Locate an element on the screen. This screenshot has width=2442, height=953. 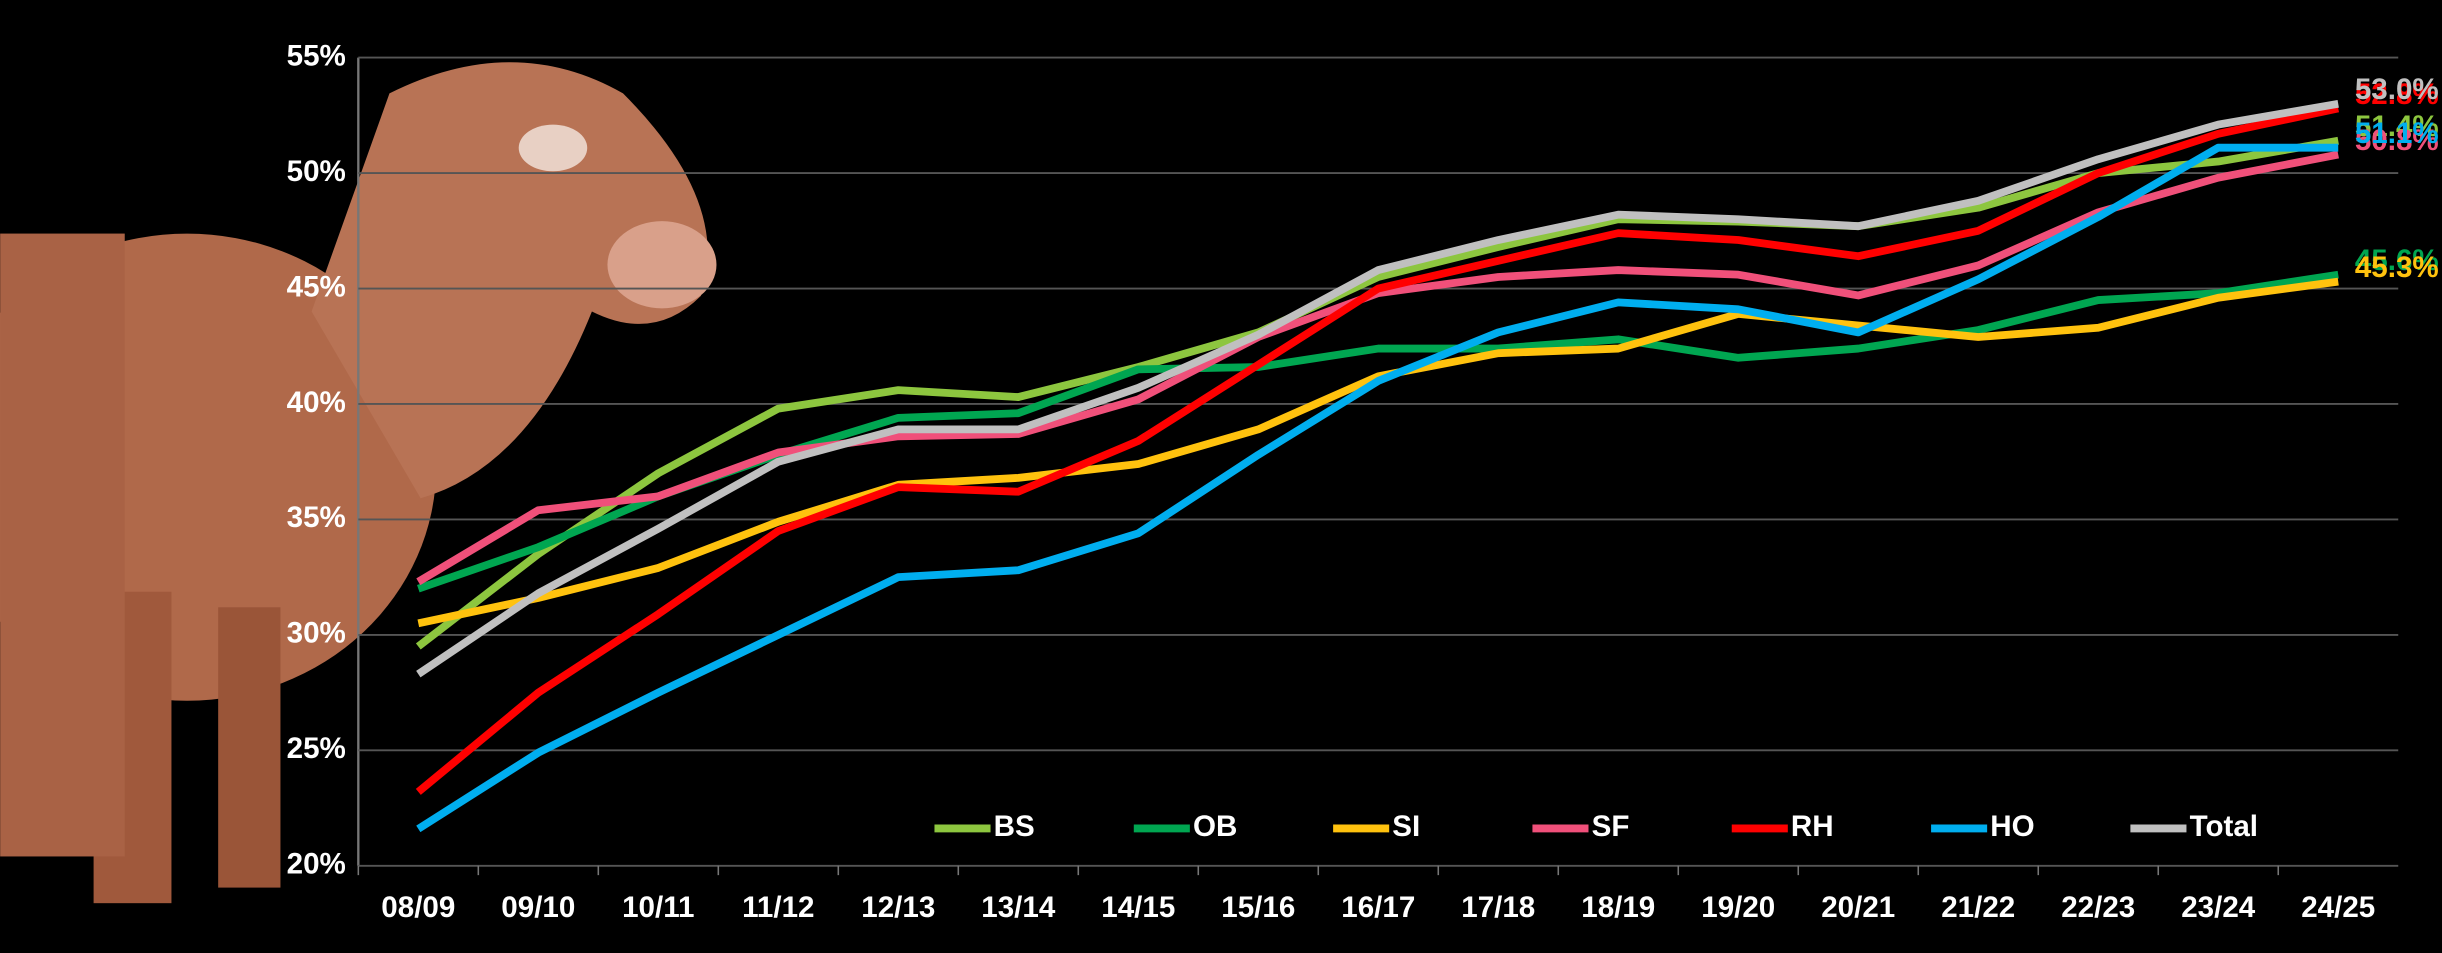
y-tick-label: 40% is located at coordinates (316, 402).